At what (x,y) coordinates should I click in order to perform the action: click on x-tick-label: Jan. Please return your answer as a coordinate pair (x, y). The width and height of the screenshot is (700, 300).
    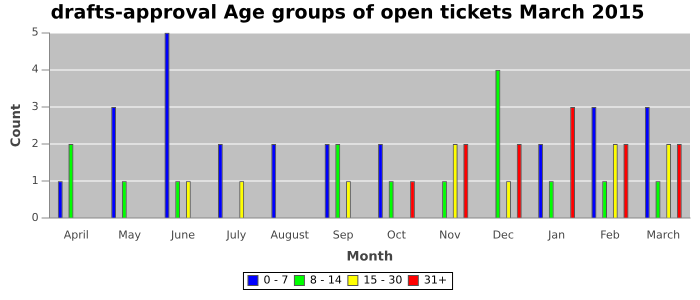
    Looking at the image, I should click on (556, 235).